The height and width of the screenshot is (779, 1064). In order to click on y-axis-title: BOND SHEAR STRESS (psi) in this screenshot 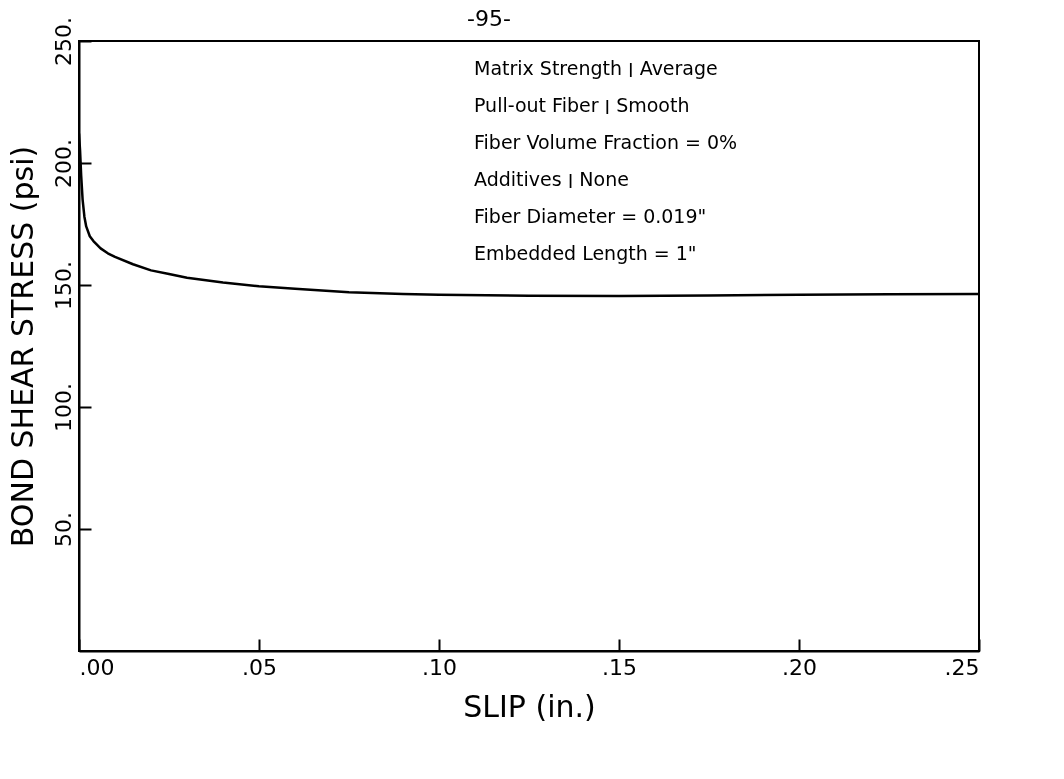, I will do `click(22, 346)`.